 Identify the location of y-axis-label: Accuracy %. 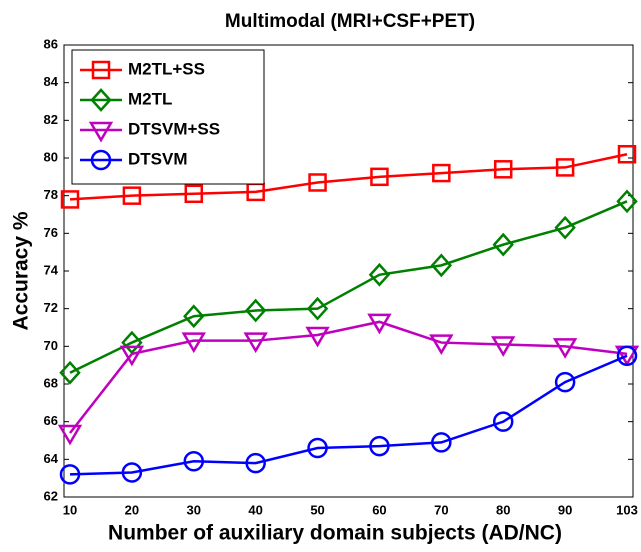
(21, 270).